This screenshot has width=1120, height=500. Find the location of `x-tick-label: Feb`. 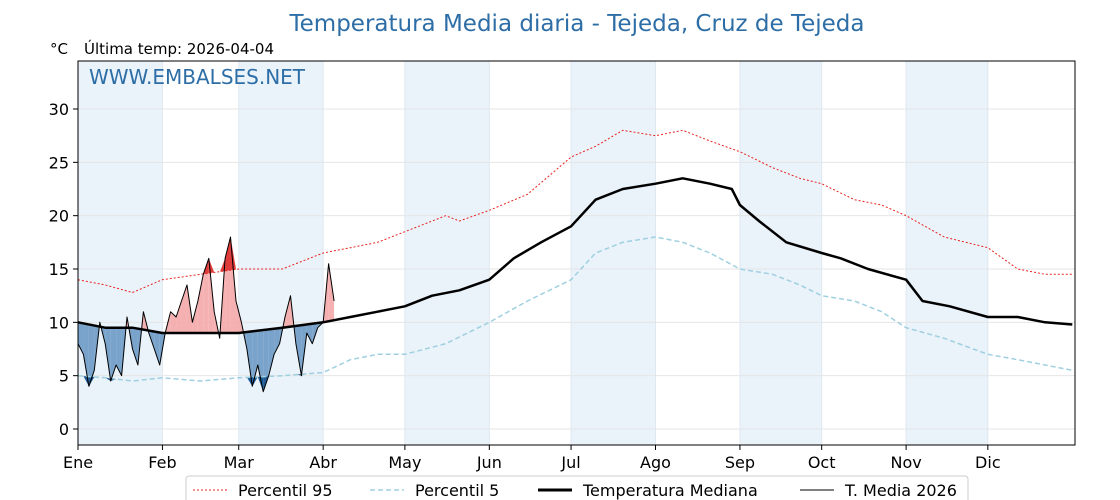

x-tick-label: Feb is located at coordinates (162, 462).